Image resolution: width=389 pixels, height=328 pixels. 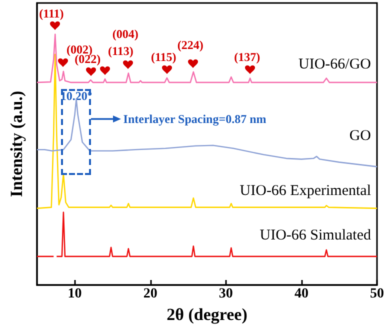 I want to click on x-tick-label: 20, so click(x=150, y=294).